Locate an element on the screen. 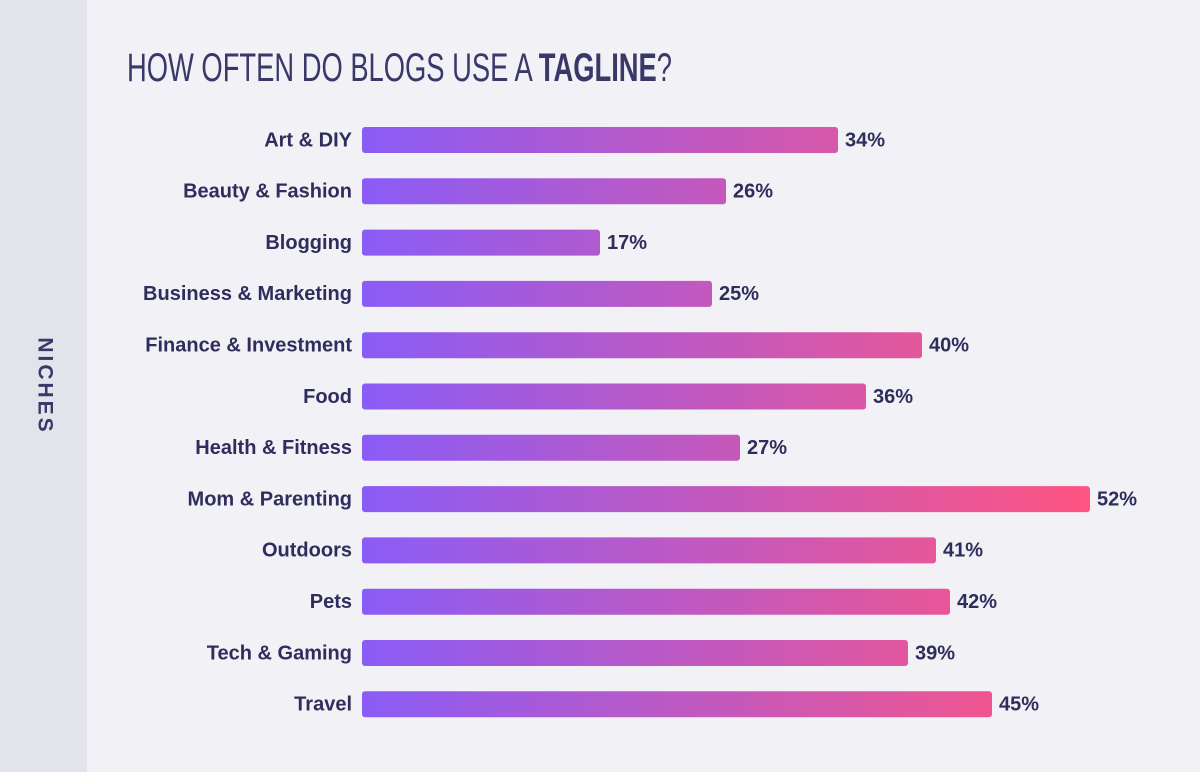 The height and width of the screenshot is (772, 1200). value-label: 26% is located at coordinates (753, 192).